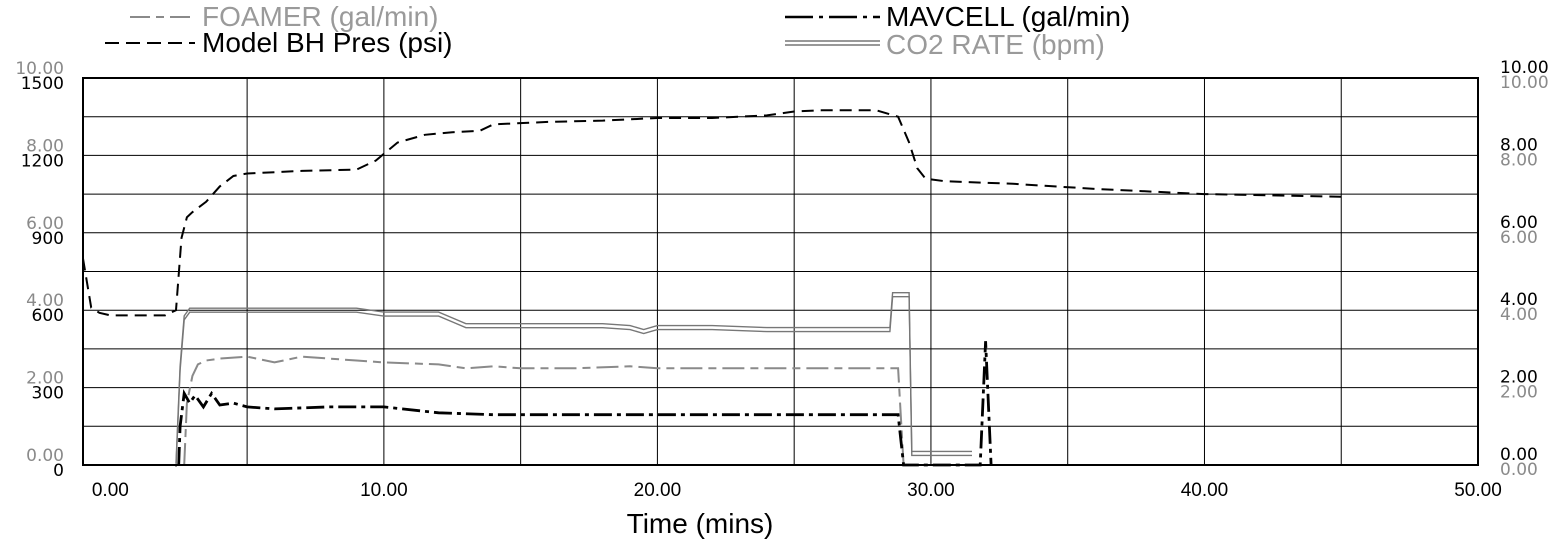 The height and width of the screenshot is (543, 1564). I want to click on left-tick-label-outer: 10.00, so click(39, 69).